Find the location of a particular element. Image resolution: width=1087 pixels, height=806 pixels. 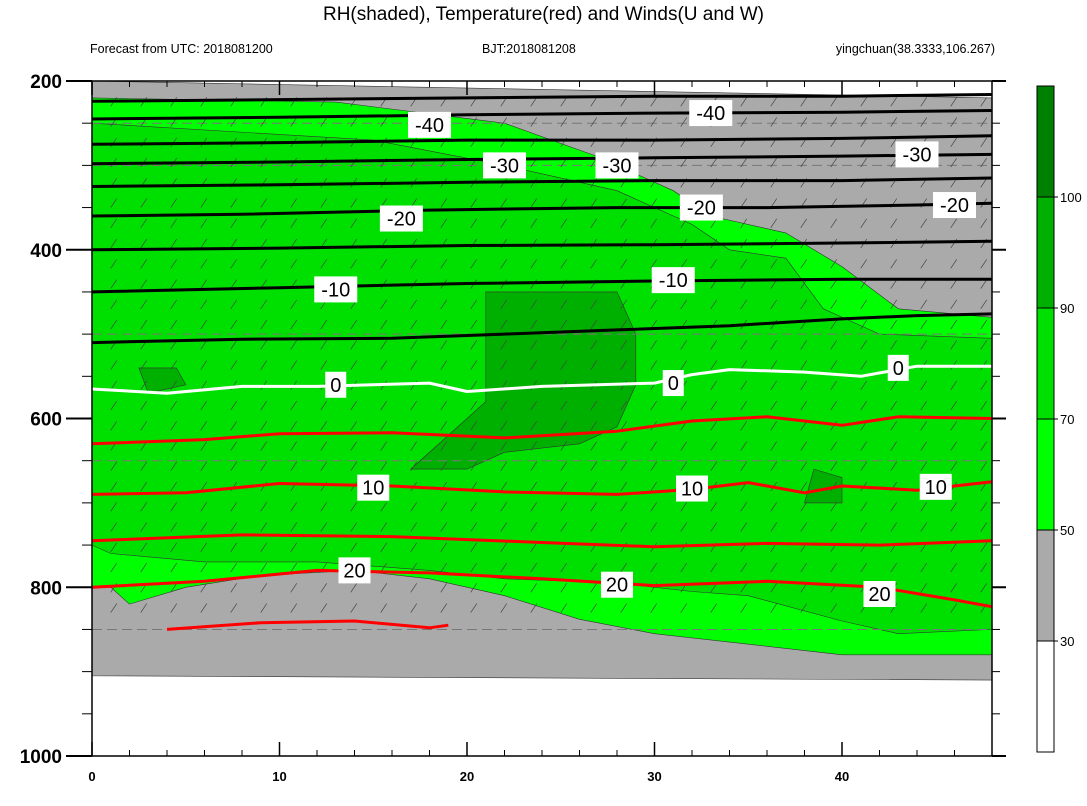

contour-label: 10 is located at coordinates (692, 490).